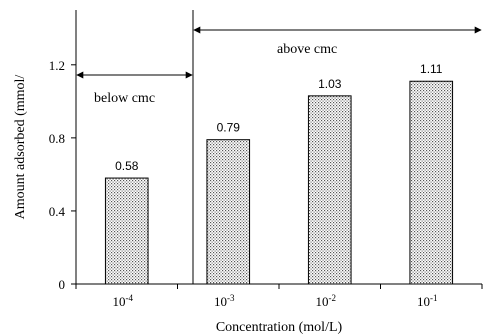 The height and width of the screenshot is (336, 489). Describe the element at coordinates (279, 327) in the screenshot. I see `x-axis-title: Concentration (mol/L)` at that location.